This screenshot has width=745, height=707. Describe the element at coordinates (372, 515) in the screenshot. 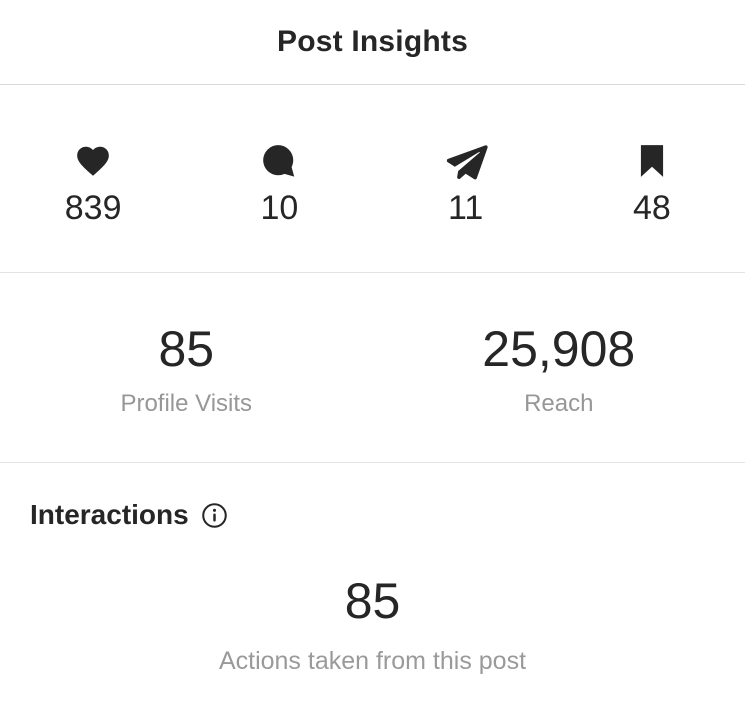

I see `interactions-header: Interactions` at that location.